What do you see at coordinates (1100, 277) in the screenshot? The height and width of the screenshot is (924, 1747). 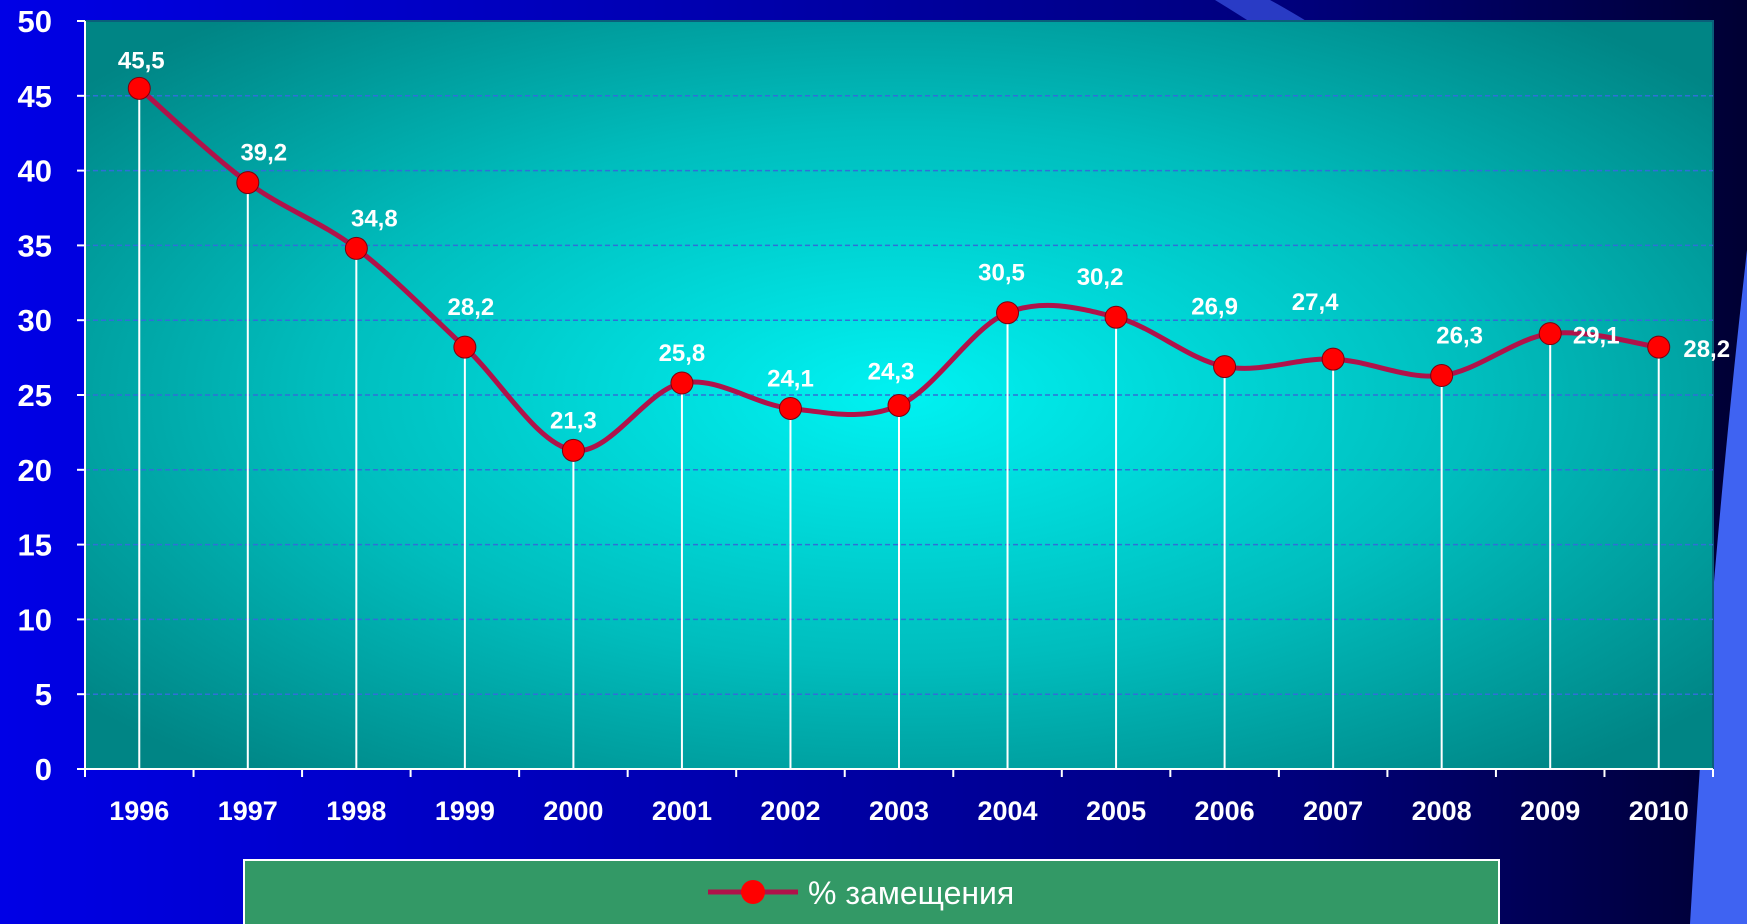 I see `data-label: 30,2` at bounding box center [1100, 277].